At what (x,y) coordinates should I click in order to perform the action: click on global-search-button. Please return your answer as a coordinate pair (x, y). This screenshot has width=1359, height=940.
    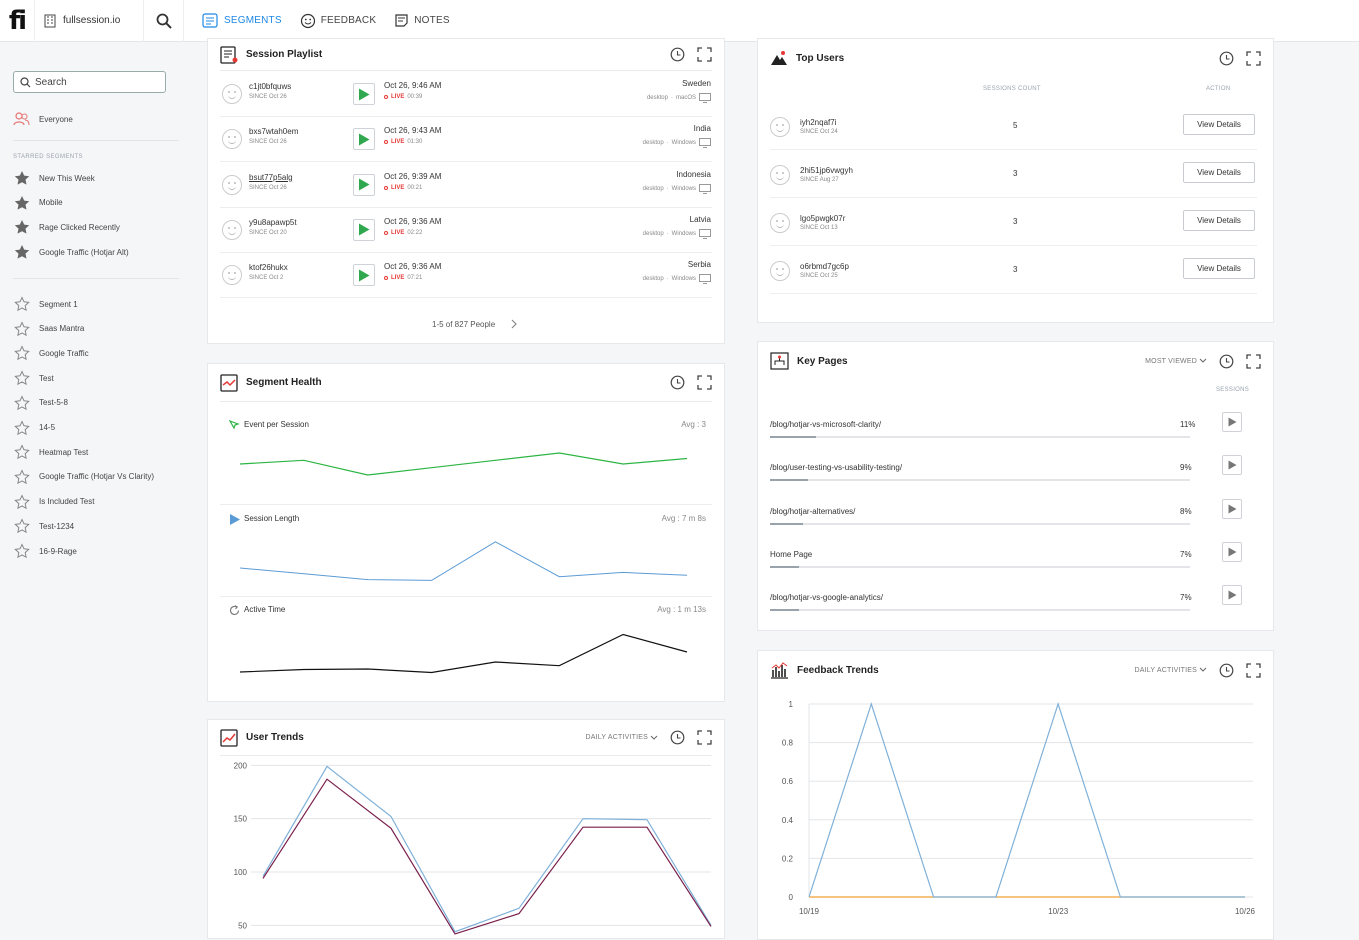
    Looking at the image, I should click on (164, 21).